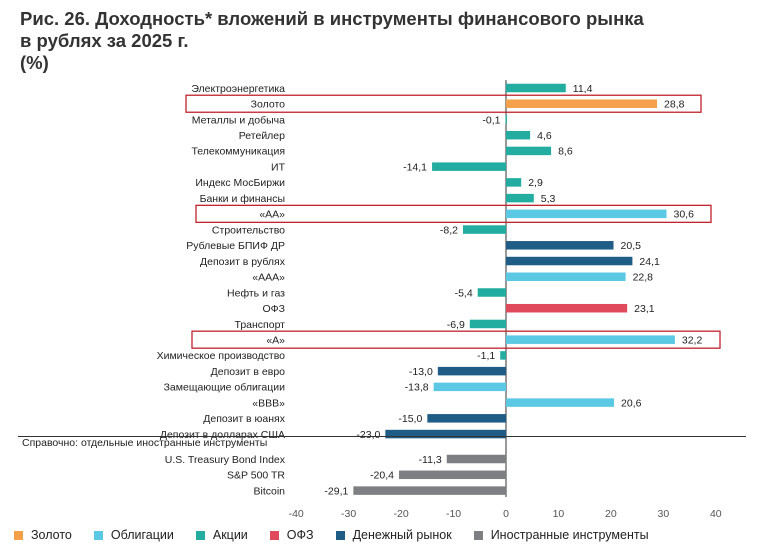  What do you see at coordinates (230, 535) in the screenshot?
I see `legend-label-stocks: Акции` at bounding box center [230, 535].